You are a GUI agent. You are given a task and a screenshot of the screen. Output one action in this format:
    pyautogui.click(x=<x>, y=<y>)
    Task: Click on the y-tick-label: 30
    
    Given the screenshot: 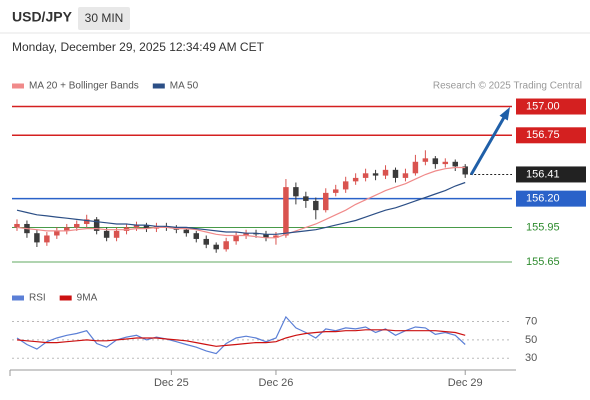 What is the action you would take?
    pyautogui.click(x=531, y=358)
    